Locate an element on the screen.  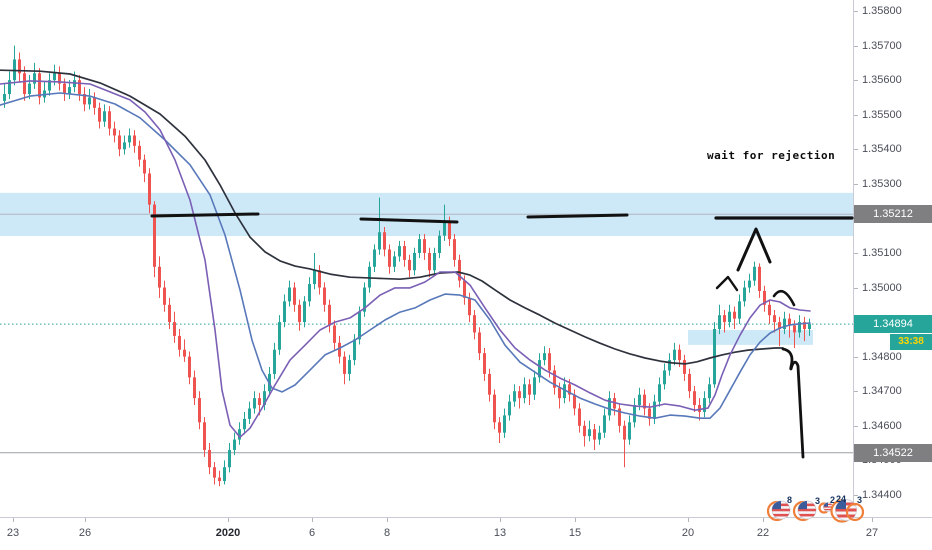
minor-support-box is located at coordinates (750, 337).